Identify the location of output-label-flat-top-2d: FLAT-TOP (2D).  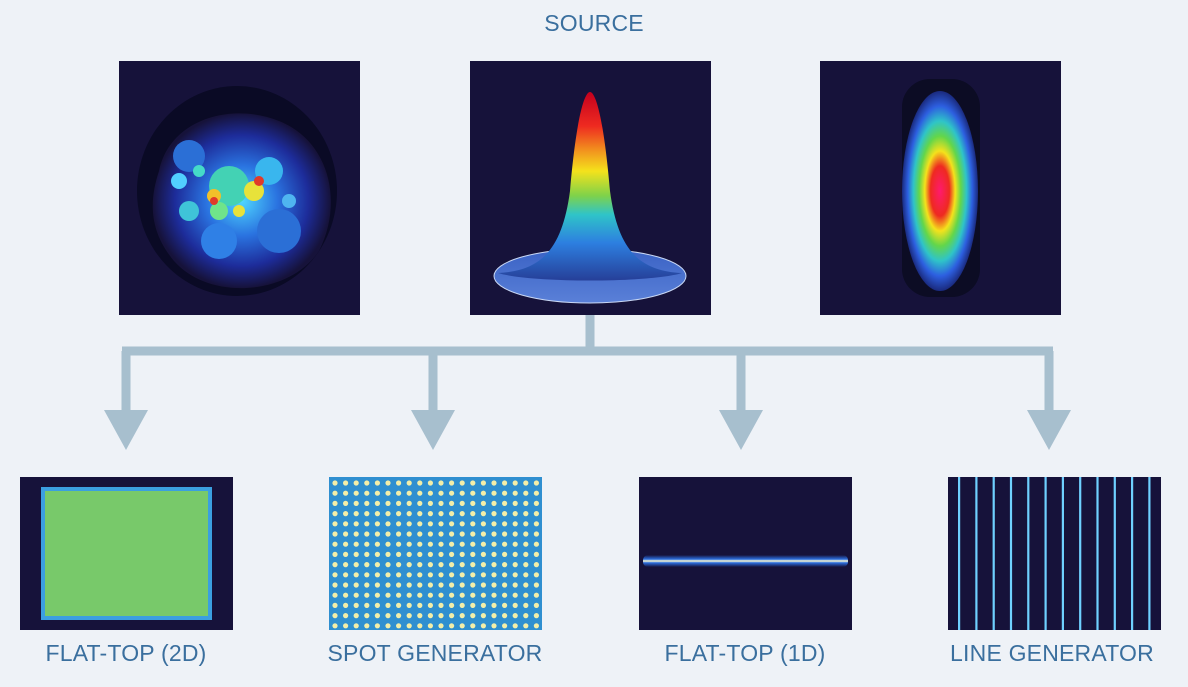
(126, 653).